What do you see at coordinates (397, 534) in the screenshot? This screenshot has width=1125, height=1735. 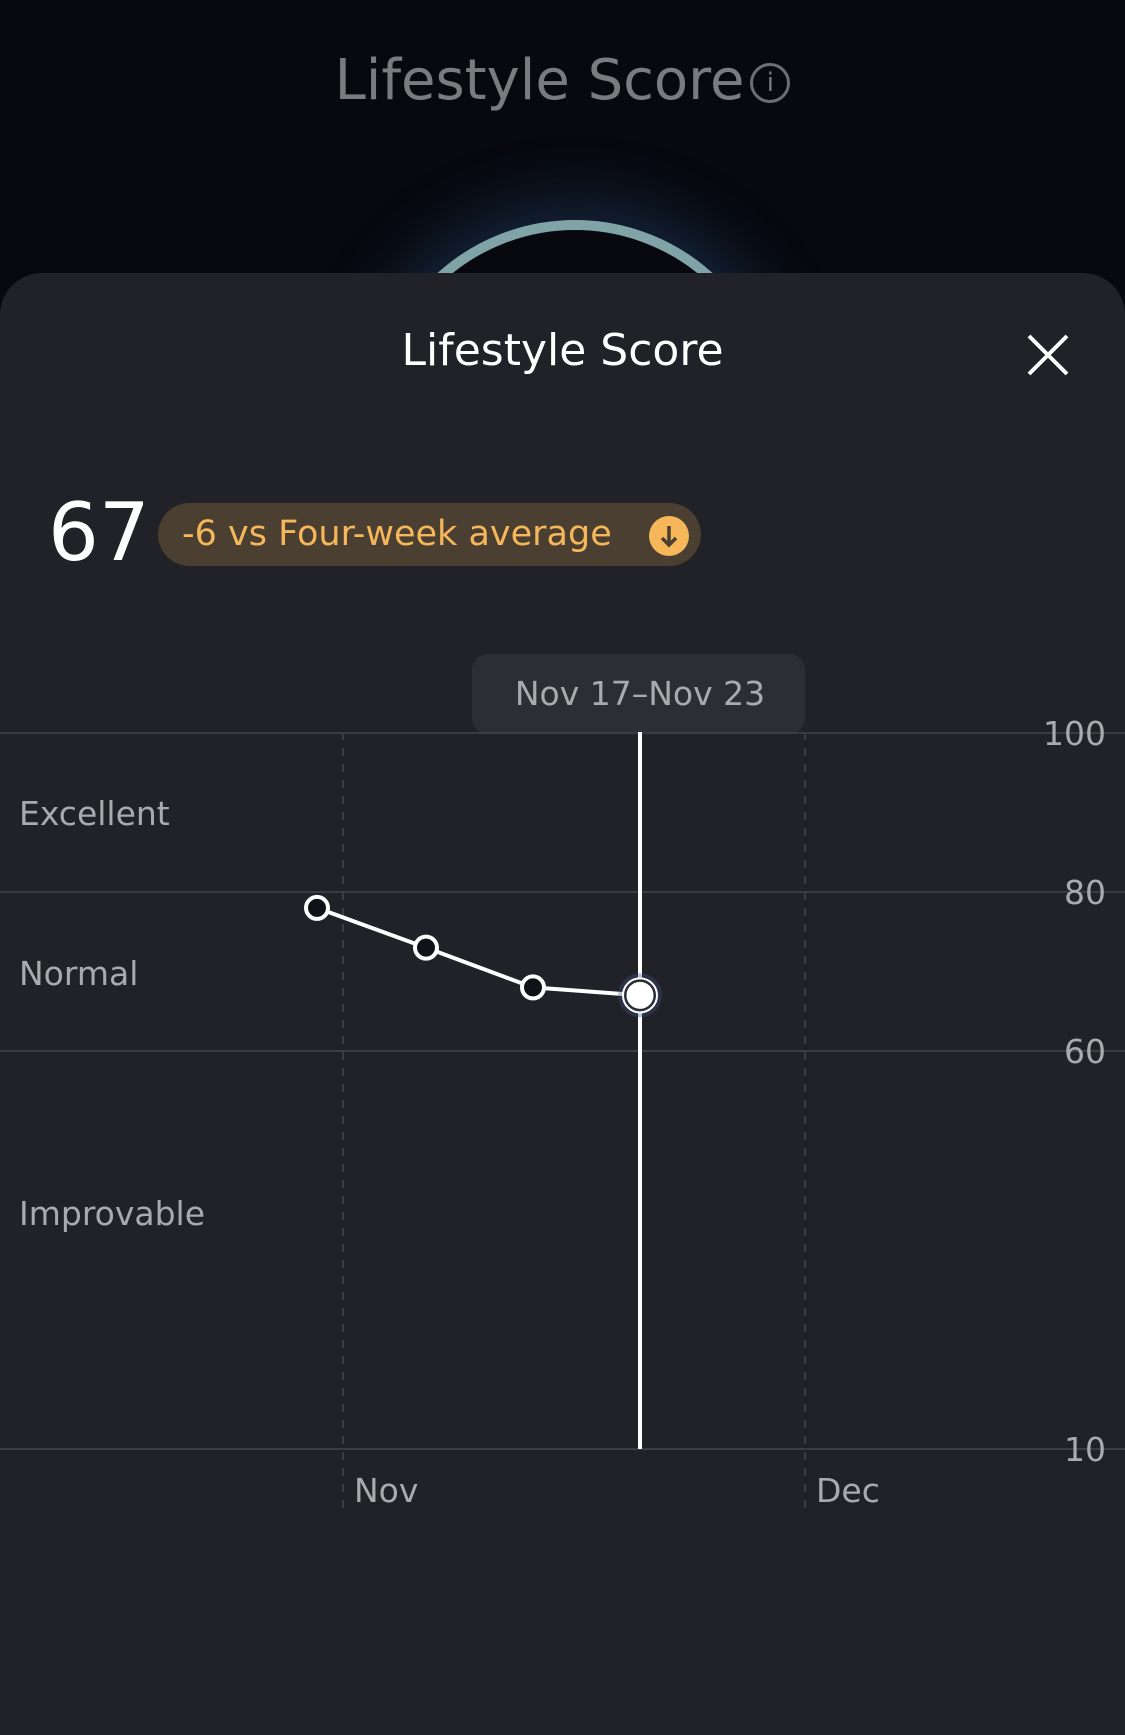 I see `comparison-text: -6 vs Four-week average` at bounding box center [397, 534].